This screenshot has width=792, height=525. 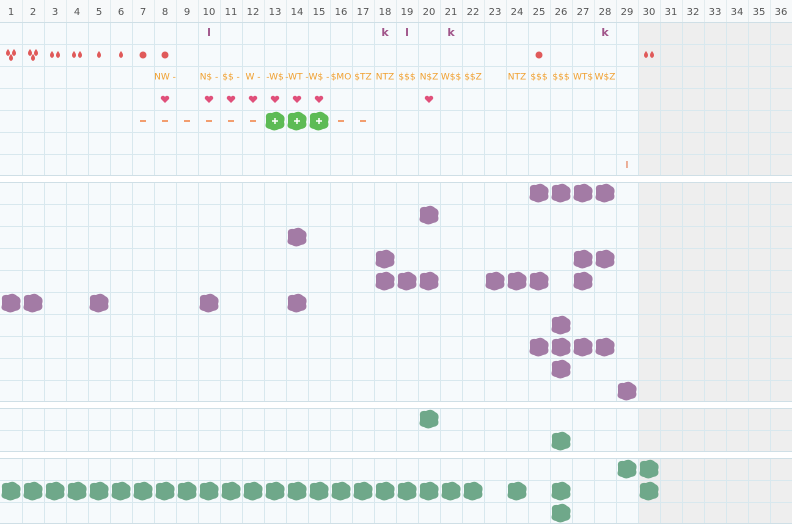 I want to click on column-number: 8, so click(x=165, y=12).